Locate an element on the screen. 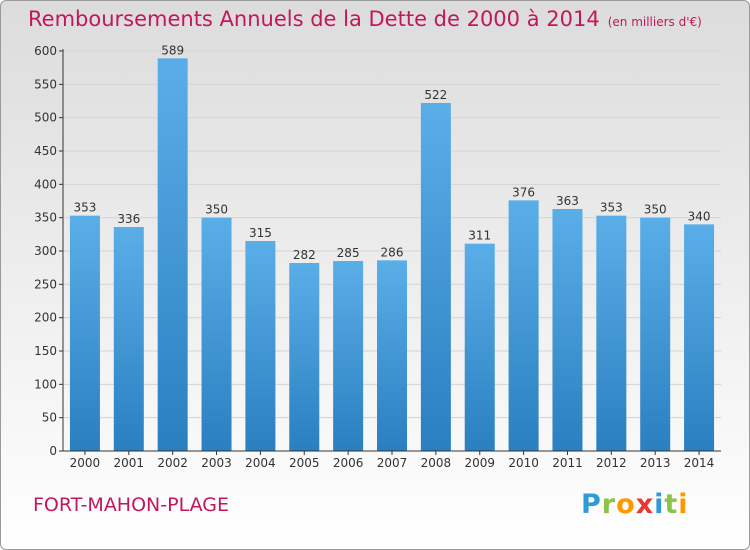 This screenshot has width=750, height=550. y-tick-label: 250 is located at coordinates (45, 284).